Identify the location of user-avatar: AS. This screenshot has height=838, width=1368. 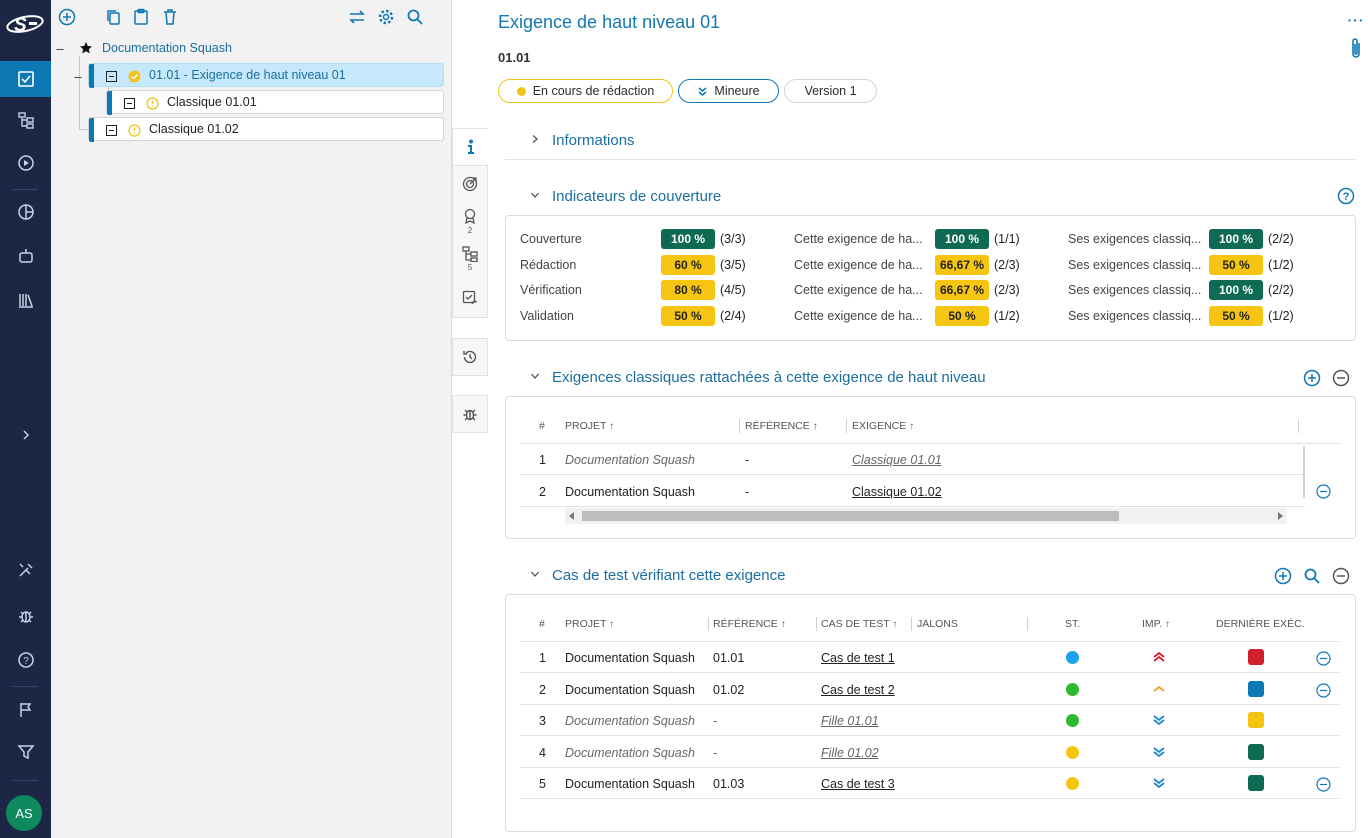
(24, 813).